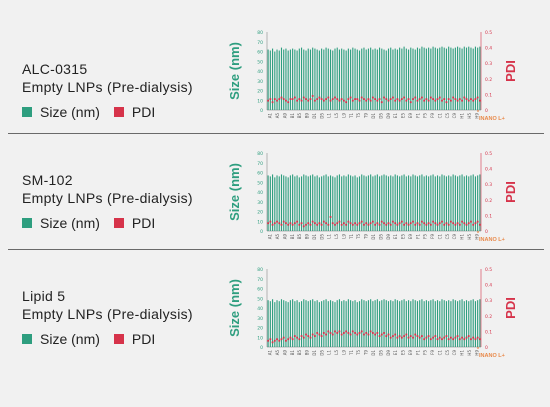 This screenshot has width=550, height=407. What do you see at coordinates (462, 116) in the screenshot?
I see `x-tick-label: H1` at bounding box center [462, 116].